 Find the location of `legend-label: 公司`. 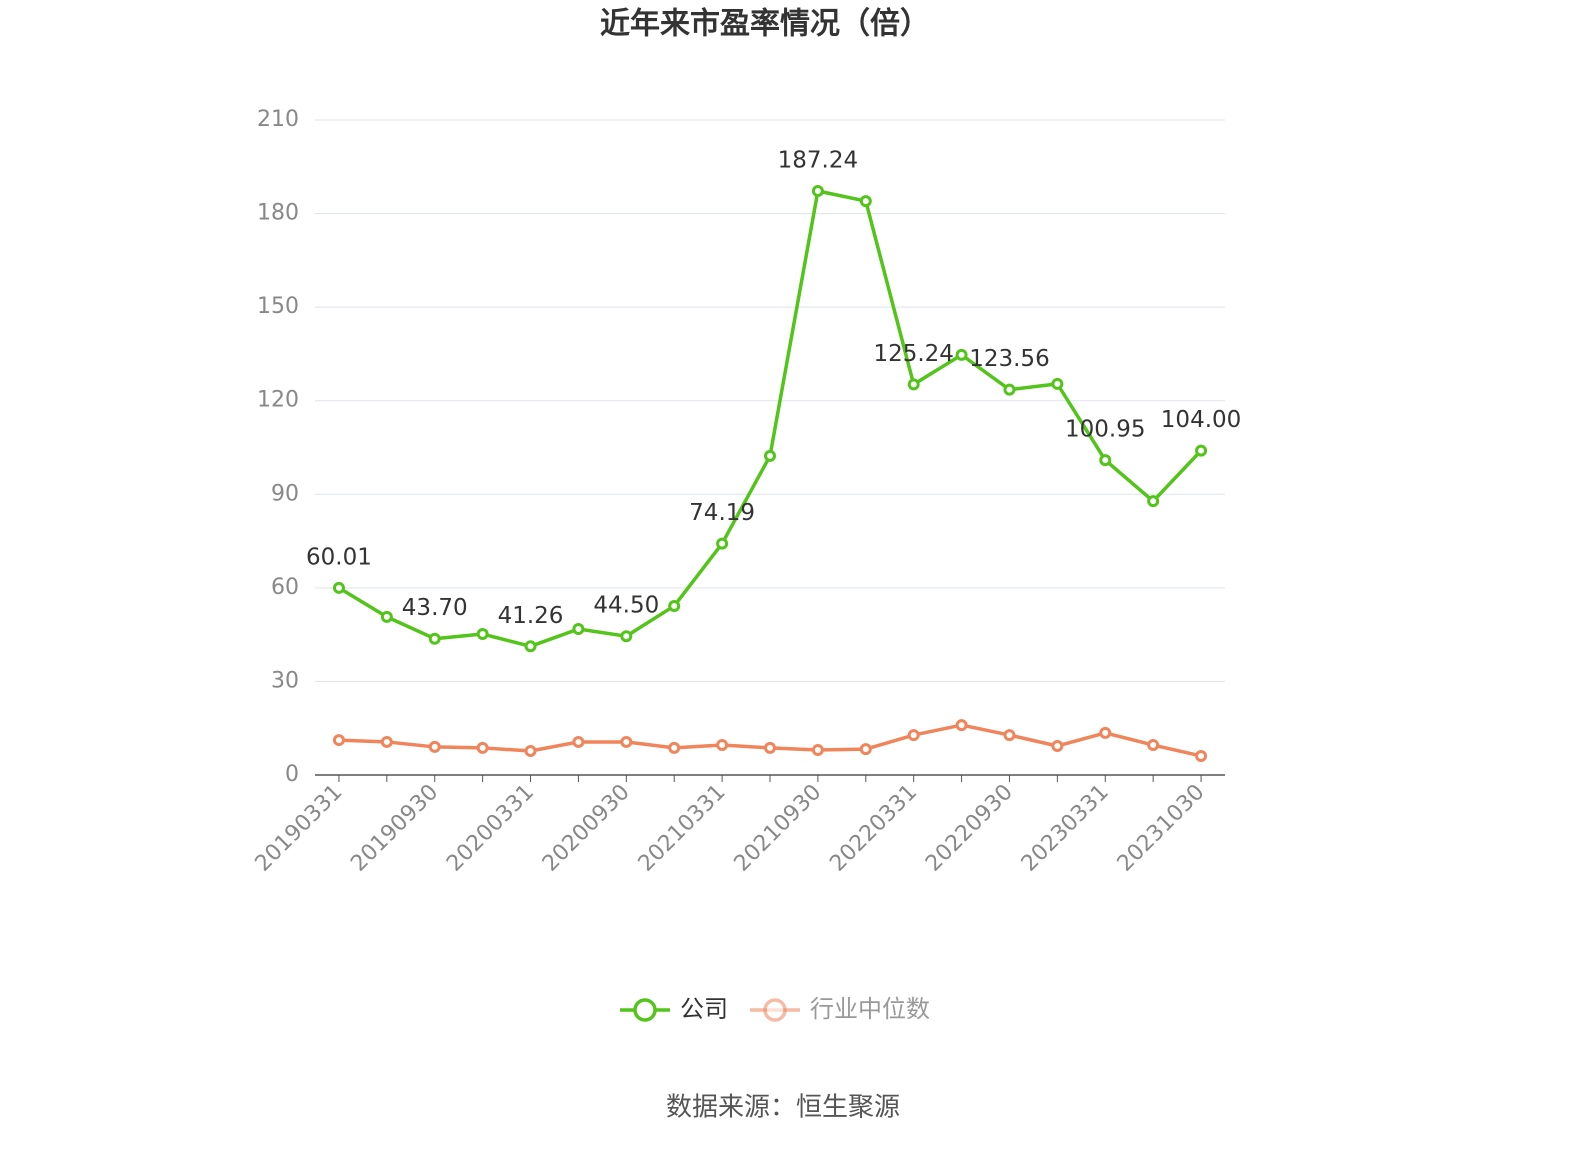

legend-label: 公司 is located at coordinates (704, 1009).